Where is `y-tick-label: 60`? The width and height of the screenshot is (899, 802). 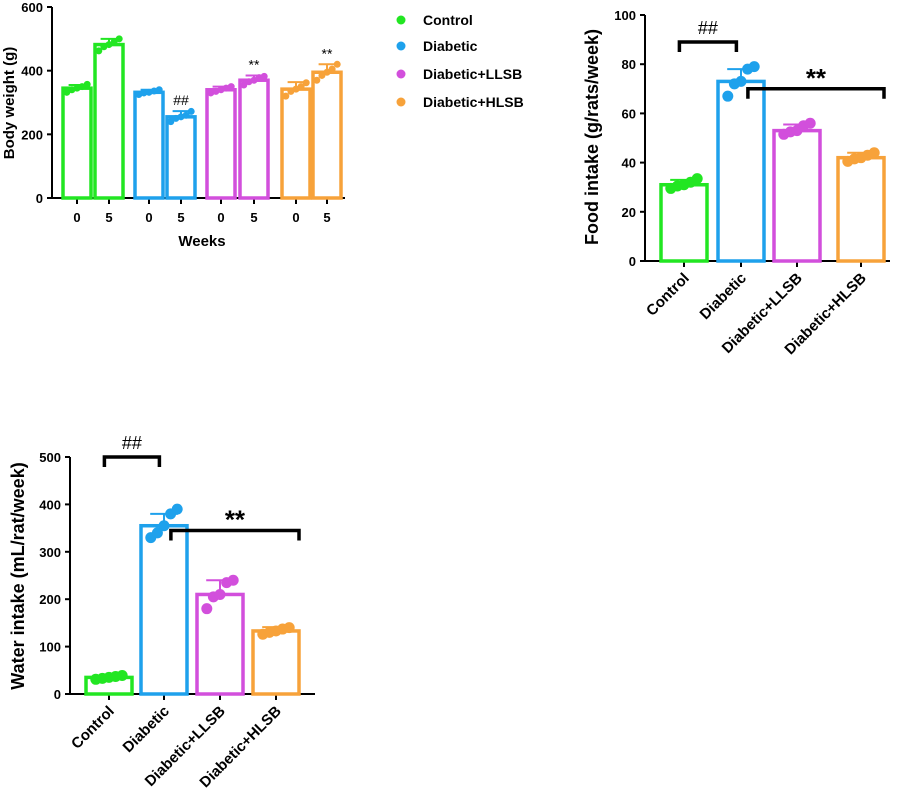
y-tick-label: 60 is located at coordinates (629, 113).